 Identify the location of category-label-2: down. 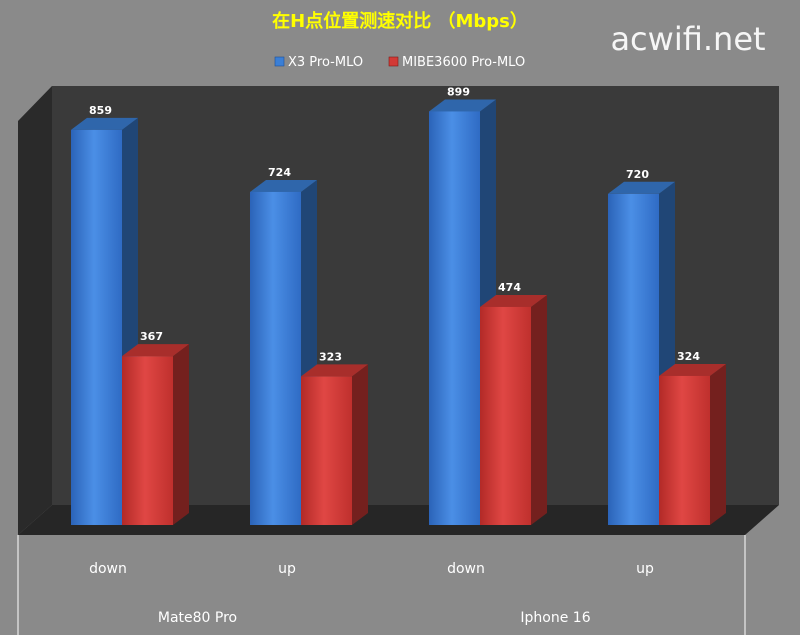
(466, 569).